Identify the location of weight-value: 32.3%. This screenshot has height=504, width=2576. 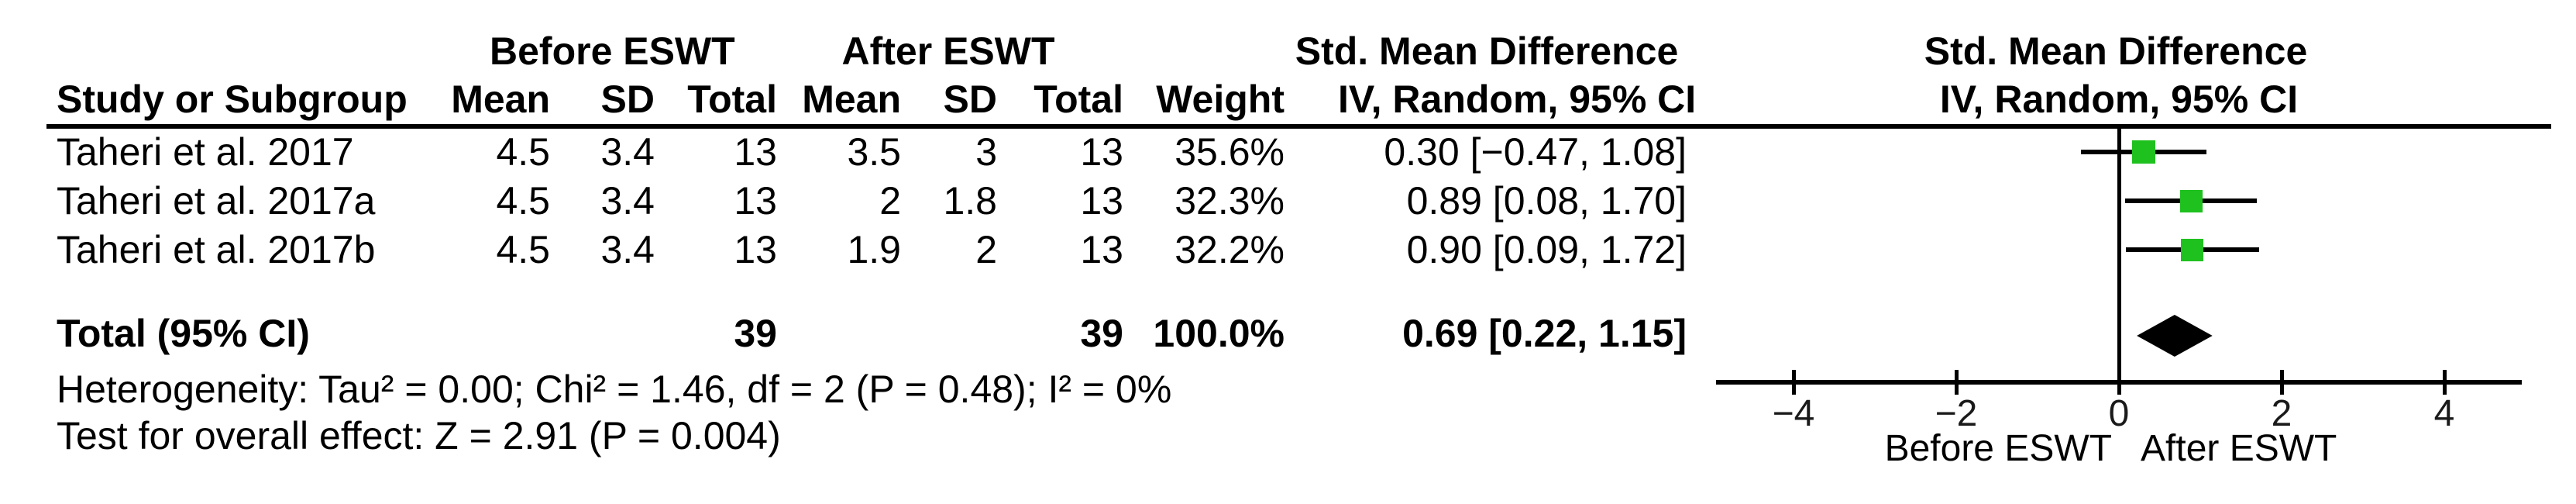
(1230, 201).